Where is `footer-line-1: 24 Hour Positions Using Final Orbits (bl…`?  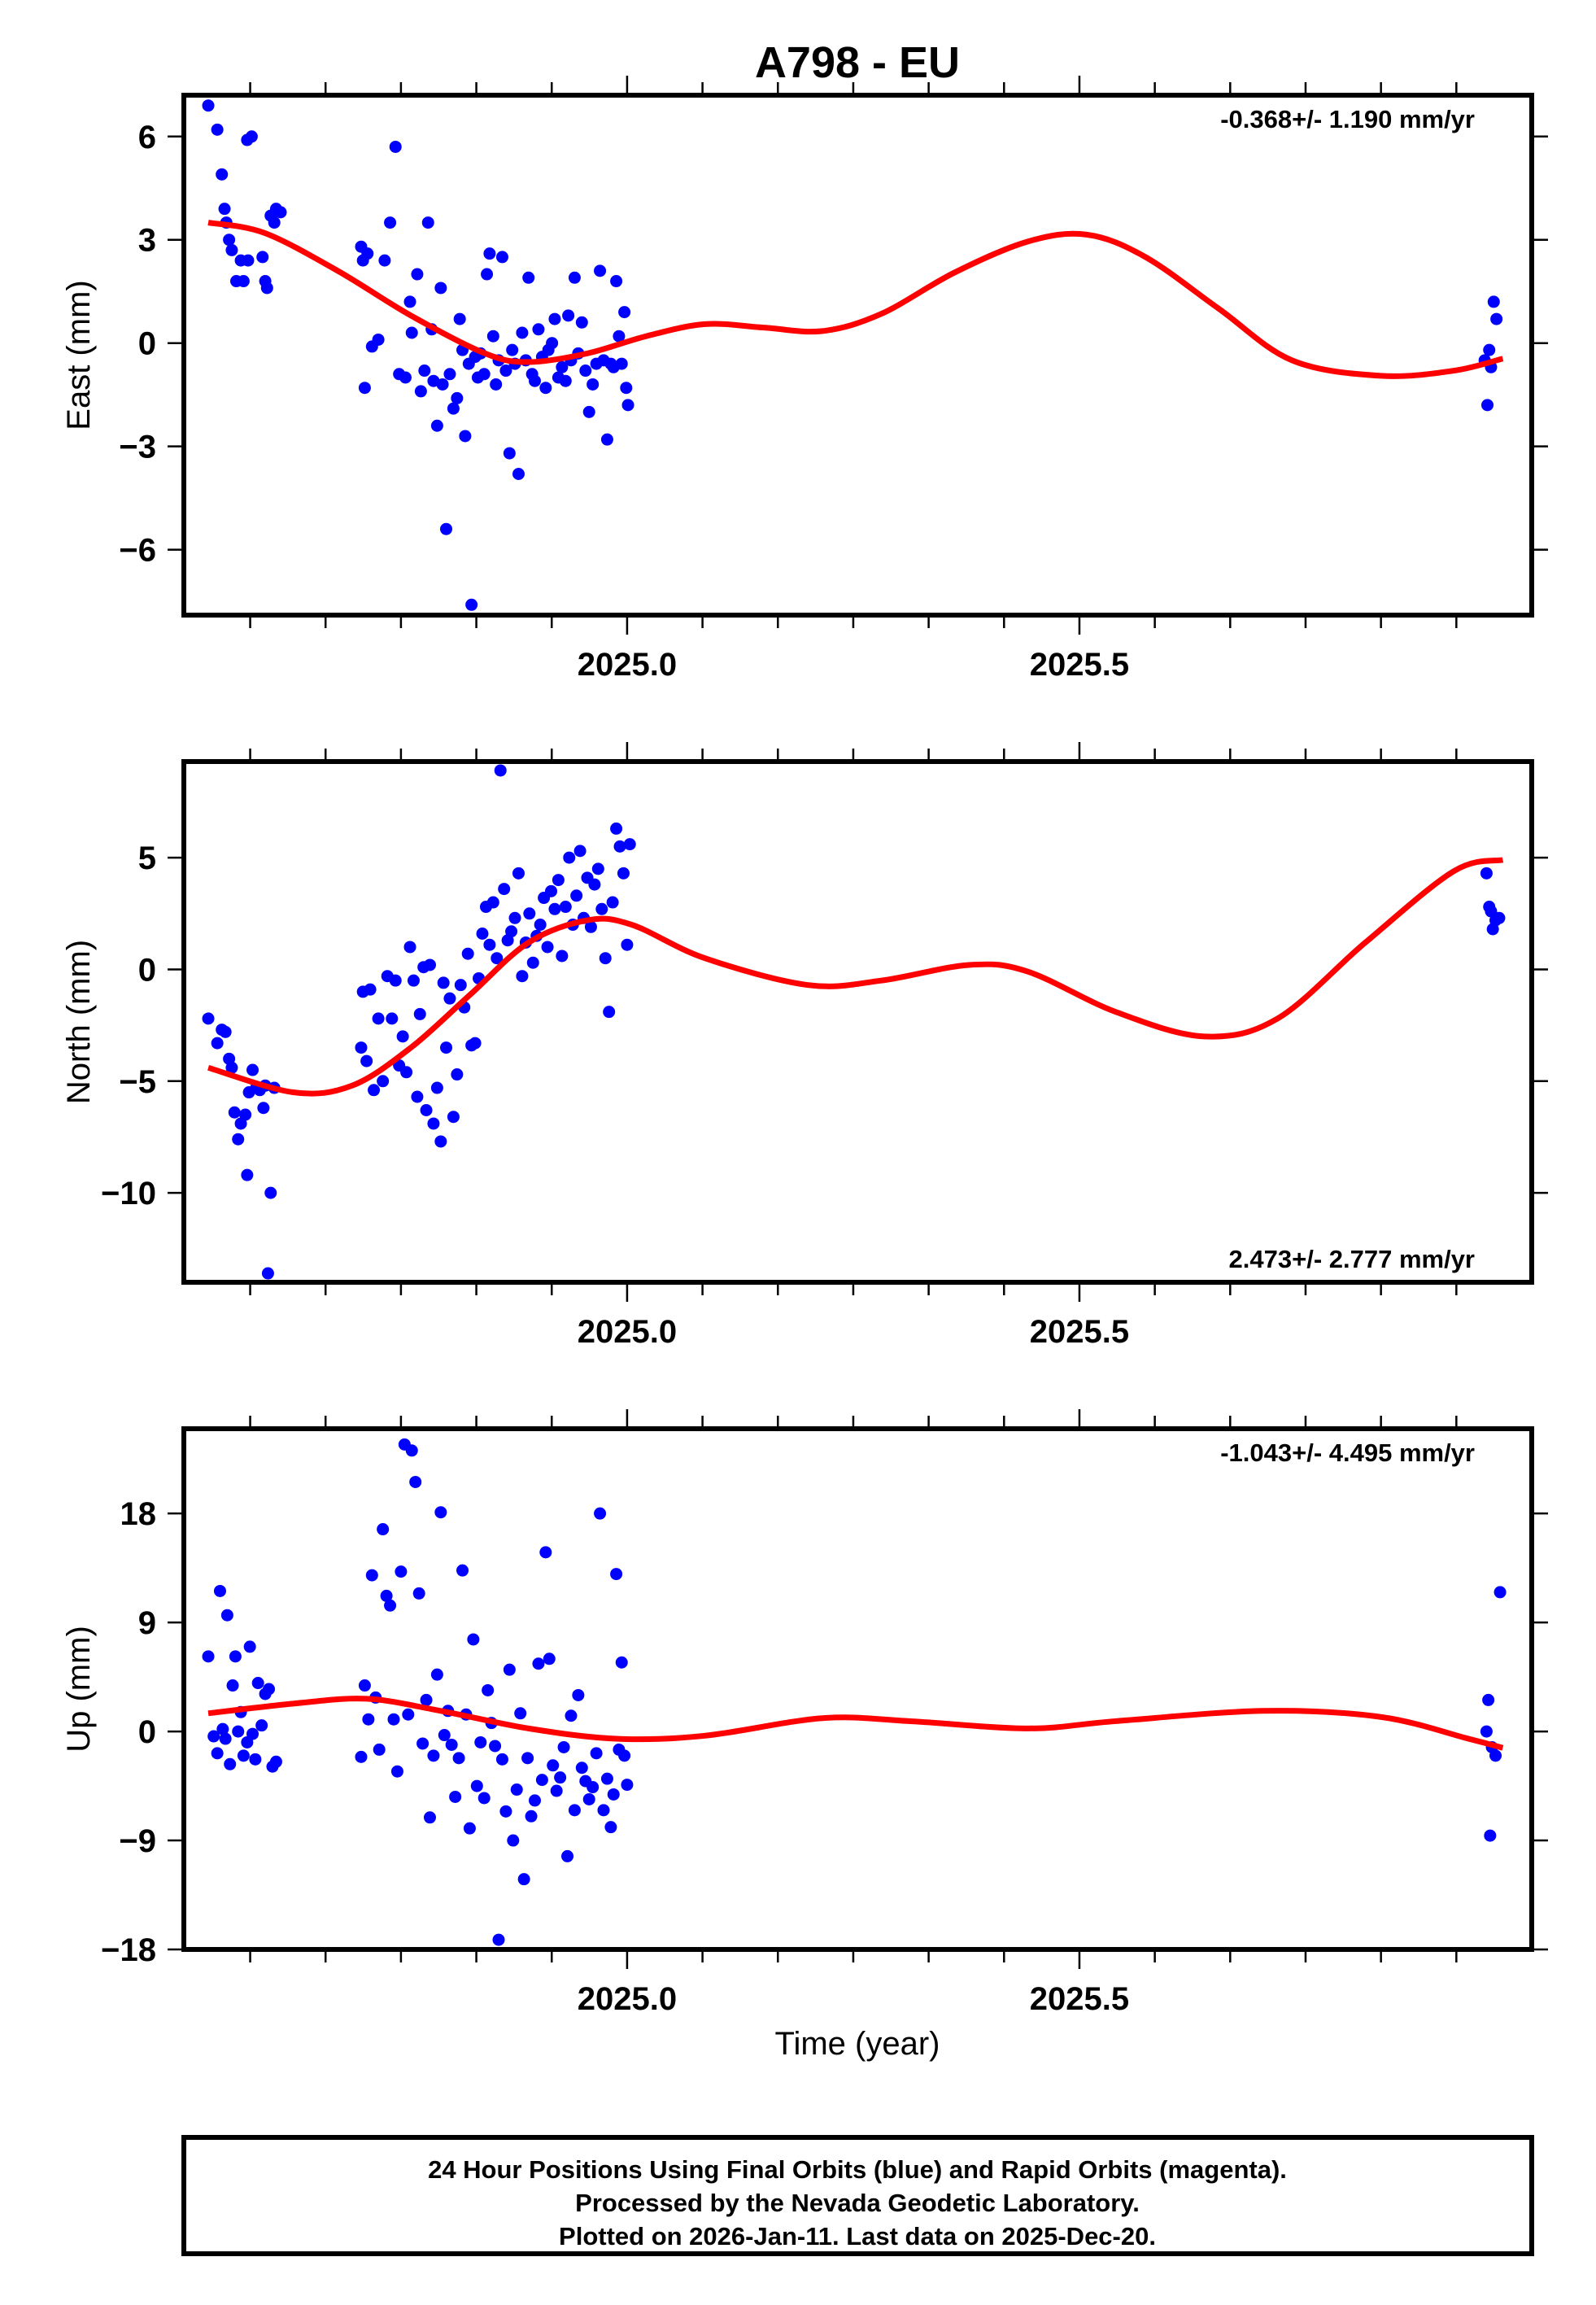 footer-line-1: 24 Hour Positions Using Final Orbits (bl… is located at coordinates (857, 2169).